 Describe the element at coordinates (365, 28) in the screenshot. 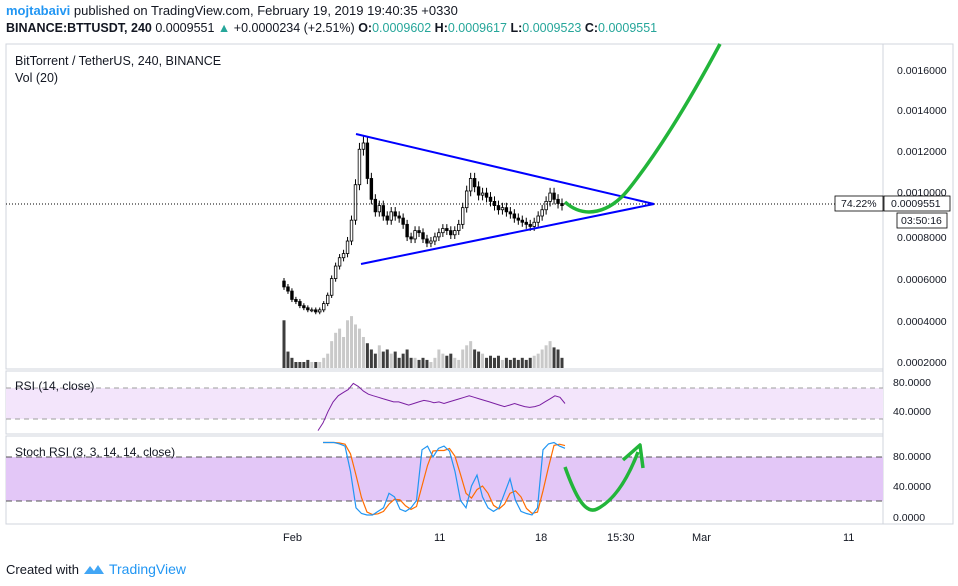

I see `open-label: O:` at that location.